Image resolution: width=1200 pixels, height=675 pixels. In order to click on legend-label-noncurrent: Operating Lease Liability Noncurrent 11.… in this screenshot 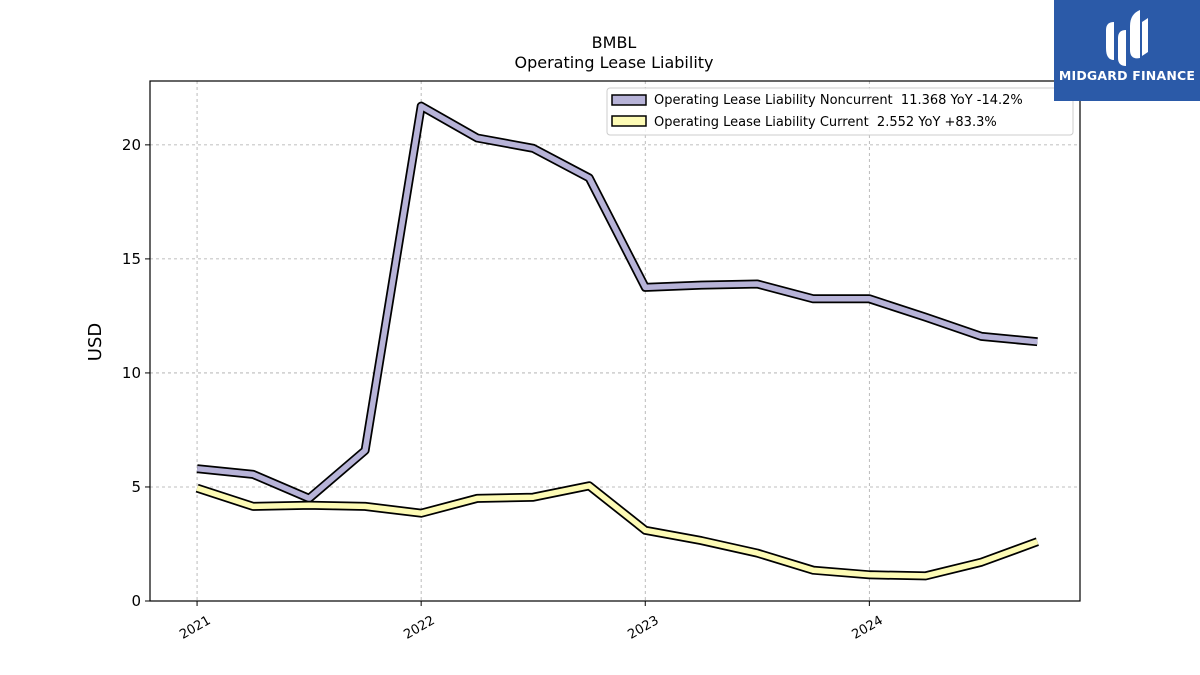, I will do `click(838, 100)`.